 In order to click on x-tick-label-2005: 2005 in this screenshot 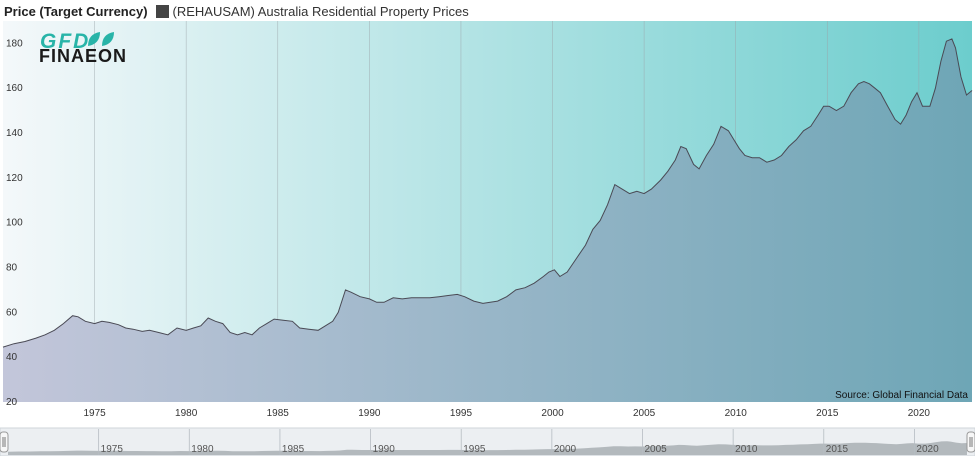, I will do `click(644, 413)`.